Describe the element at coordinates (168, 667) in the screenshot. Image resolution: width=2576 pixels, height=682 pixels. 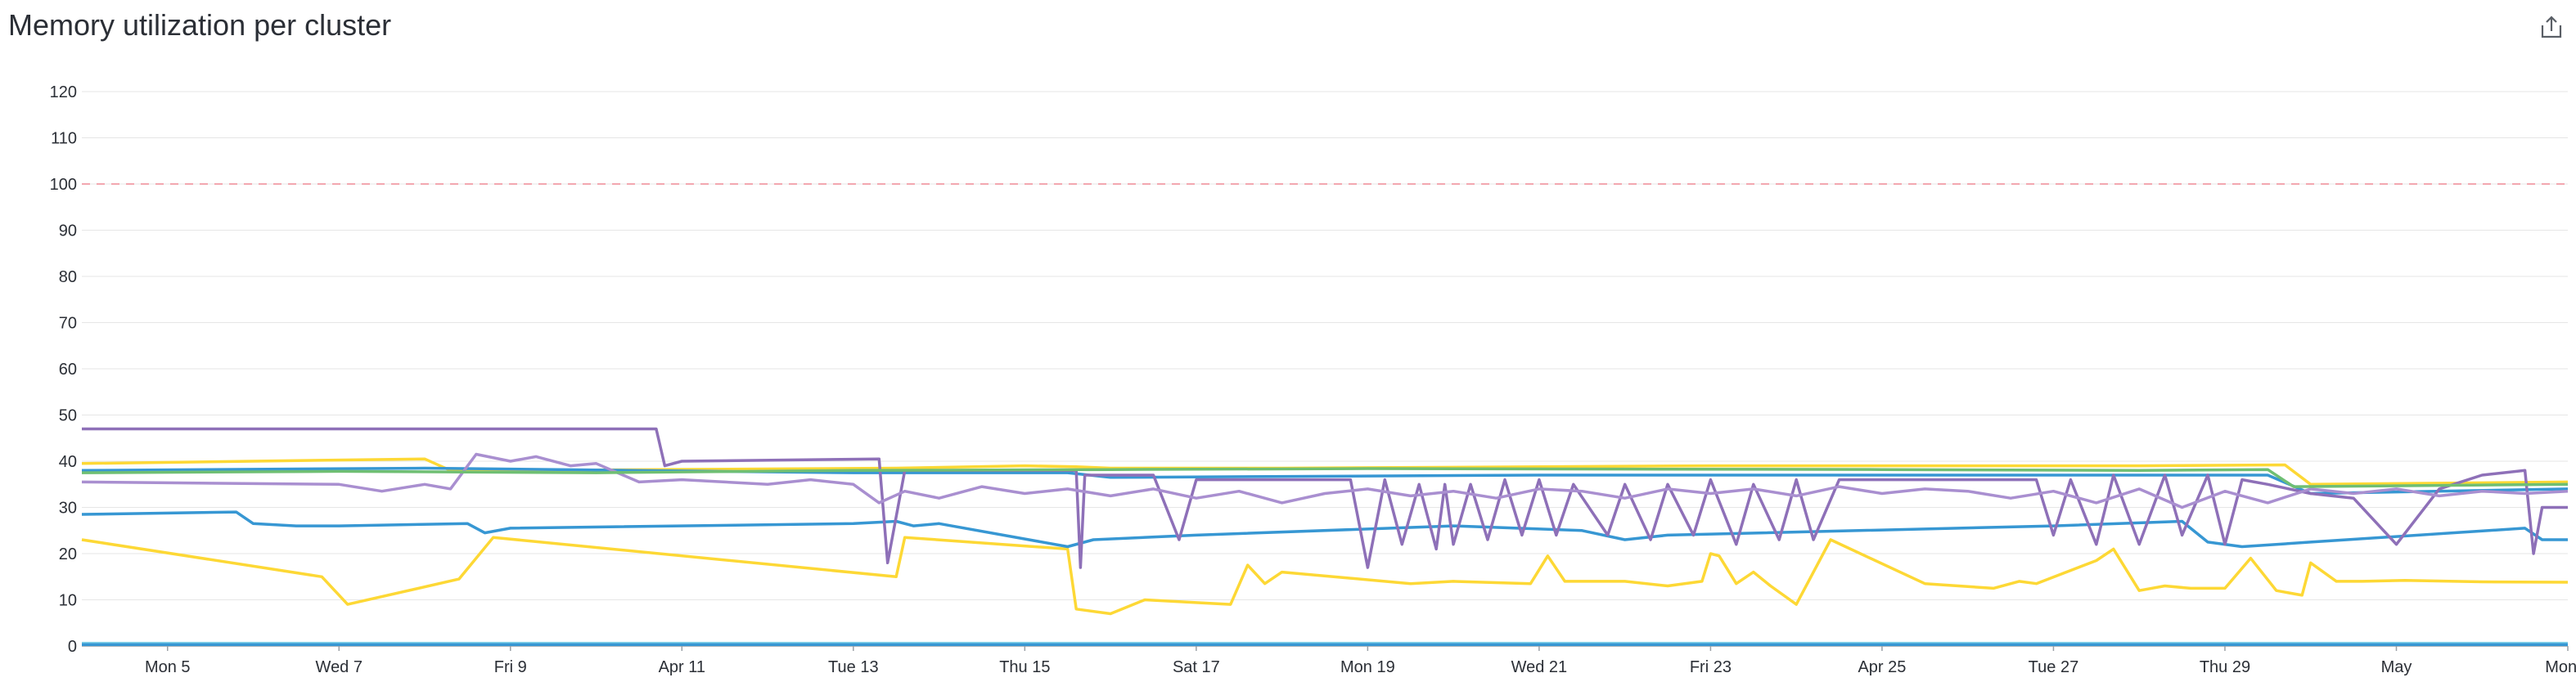
I see `x-tick-label: Mon 5` at that location.